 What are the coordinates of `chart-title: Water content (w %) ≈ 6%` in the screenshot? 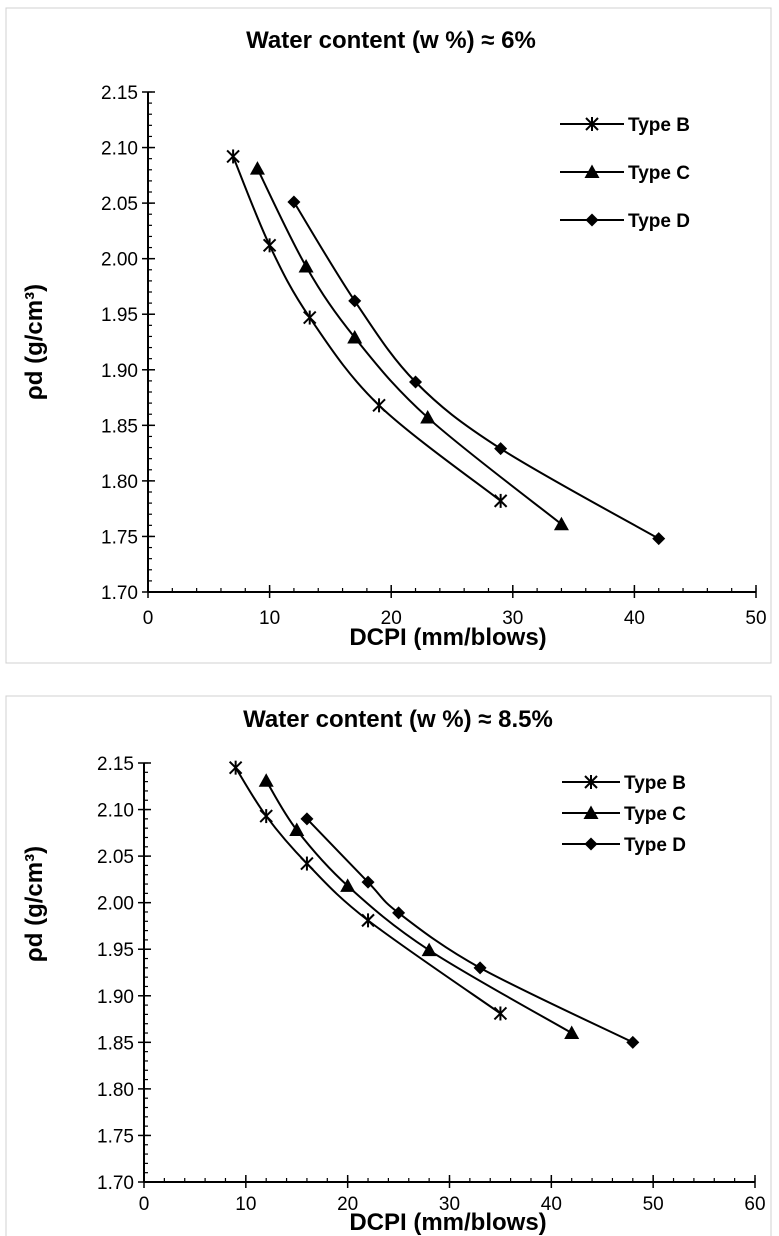 It's located at (391, 40).